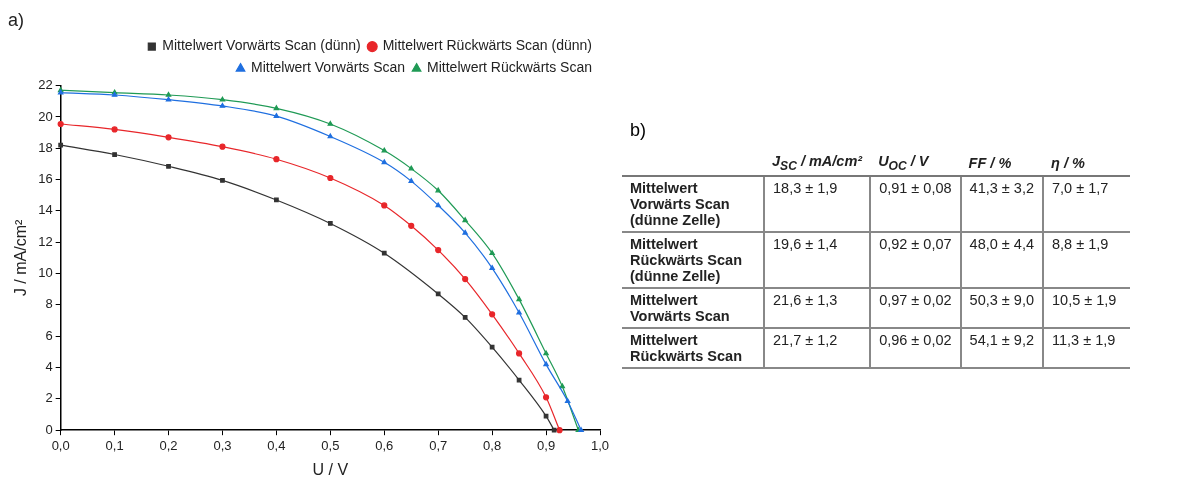 Image resolution: width=1193 pixels, height=488 pixels. What do you see at coordinates (45, 210) in the screenshot?
I see `y-tick-label: 14` at bounding box center [45, 210].